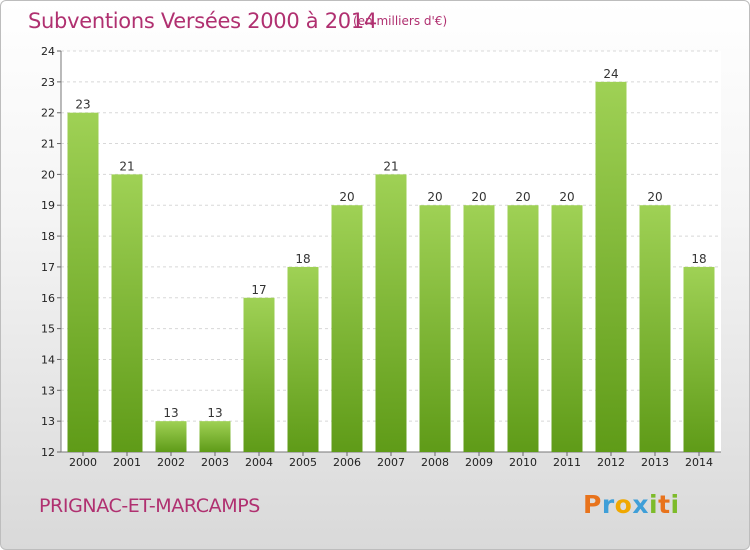 The height and width of the screenshot is (550, 750). I want to click on x-tick-label: 2005, so click(303, 462).